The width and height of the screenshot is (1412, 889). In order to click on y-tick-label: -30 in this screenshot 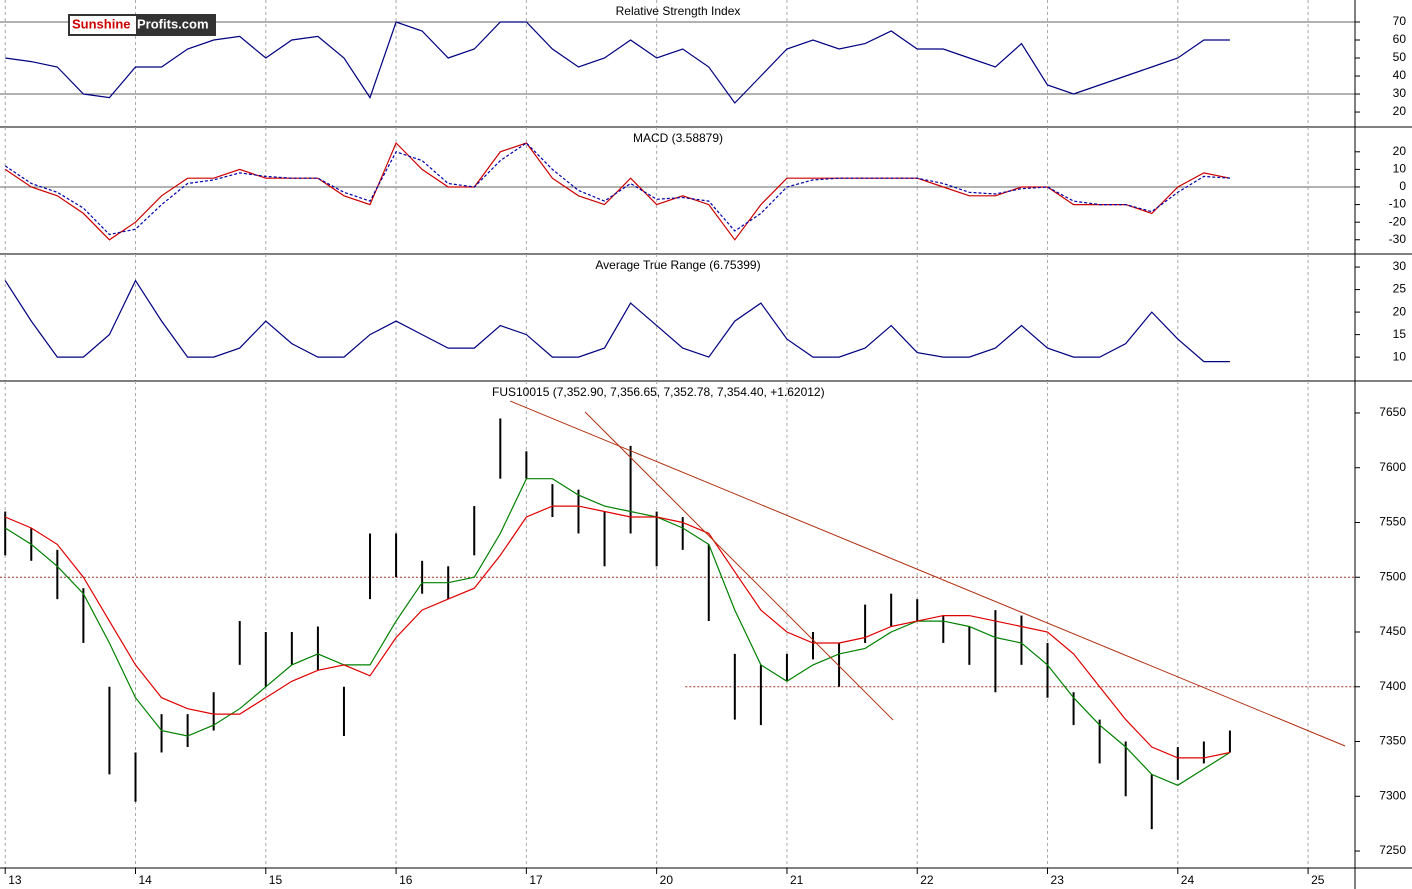, I will do `click(1398, 239)`.